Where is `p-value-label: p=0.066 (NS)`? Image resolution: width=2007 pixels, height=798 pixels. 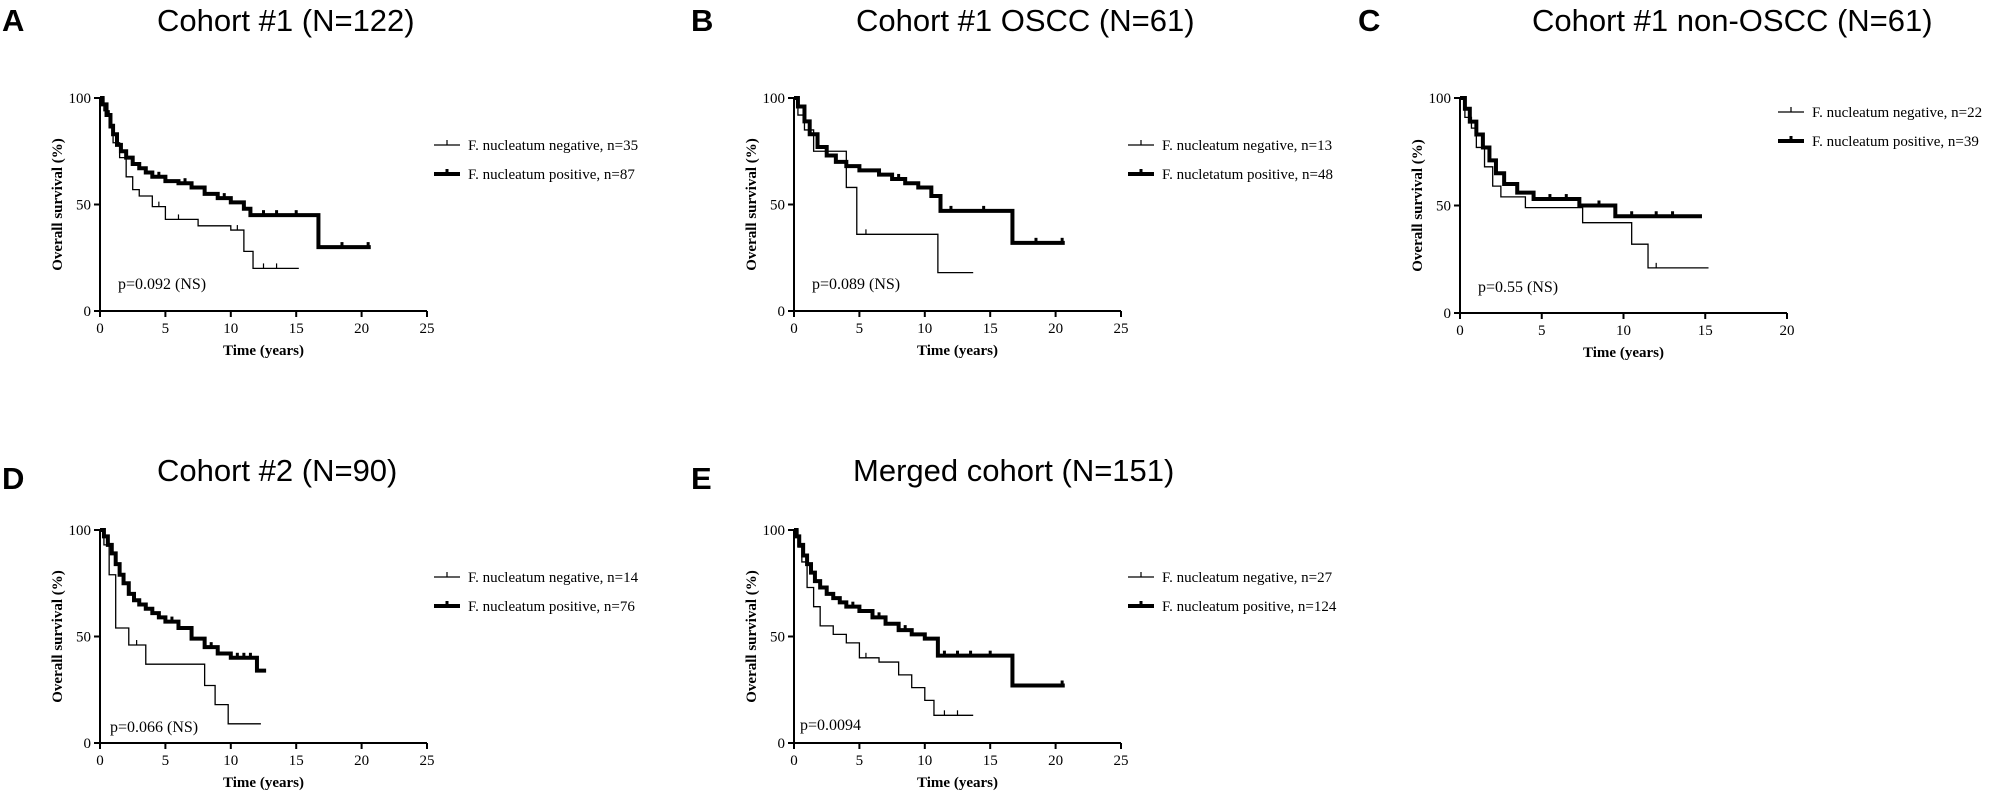 p-value-label: p=0.066 (NS) is located at coordinates (154, 727).